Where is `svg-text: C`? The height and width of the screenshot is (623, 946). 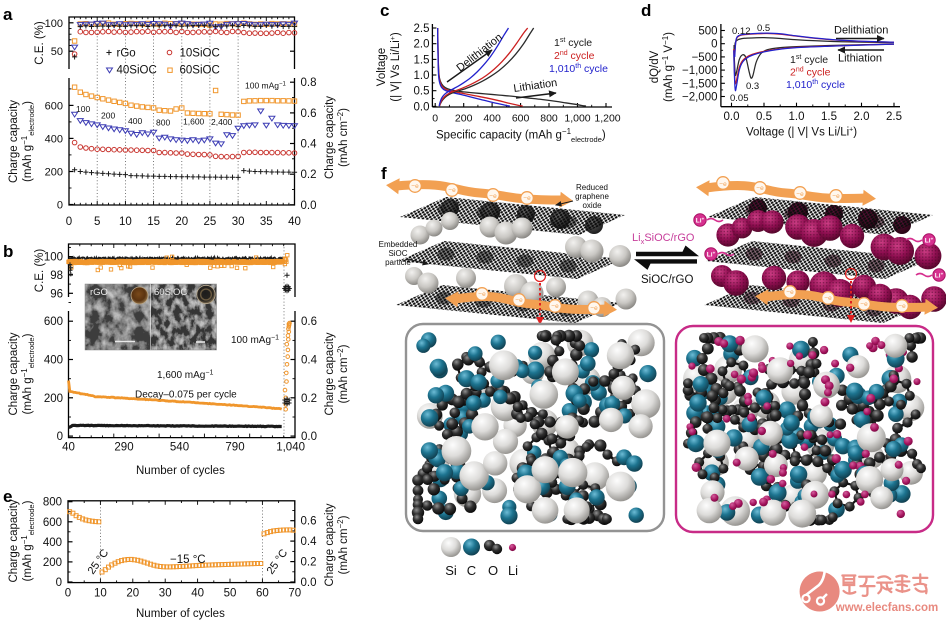 svg-text: C is located at coordinates (471, 570).